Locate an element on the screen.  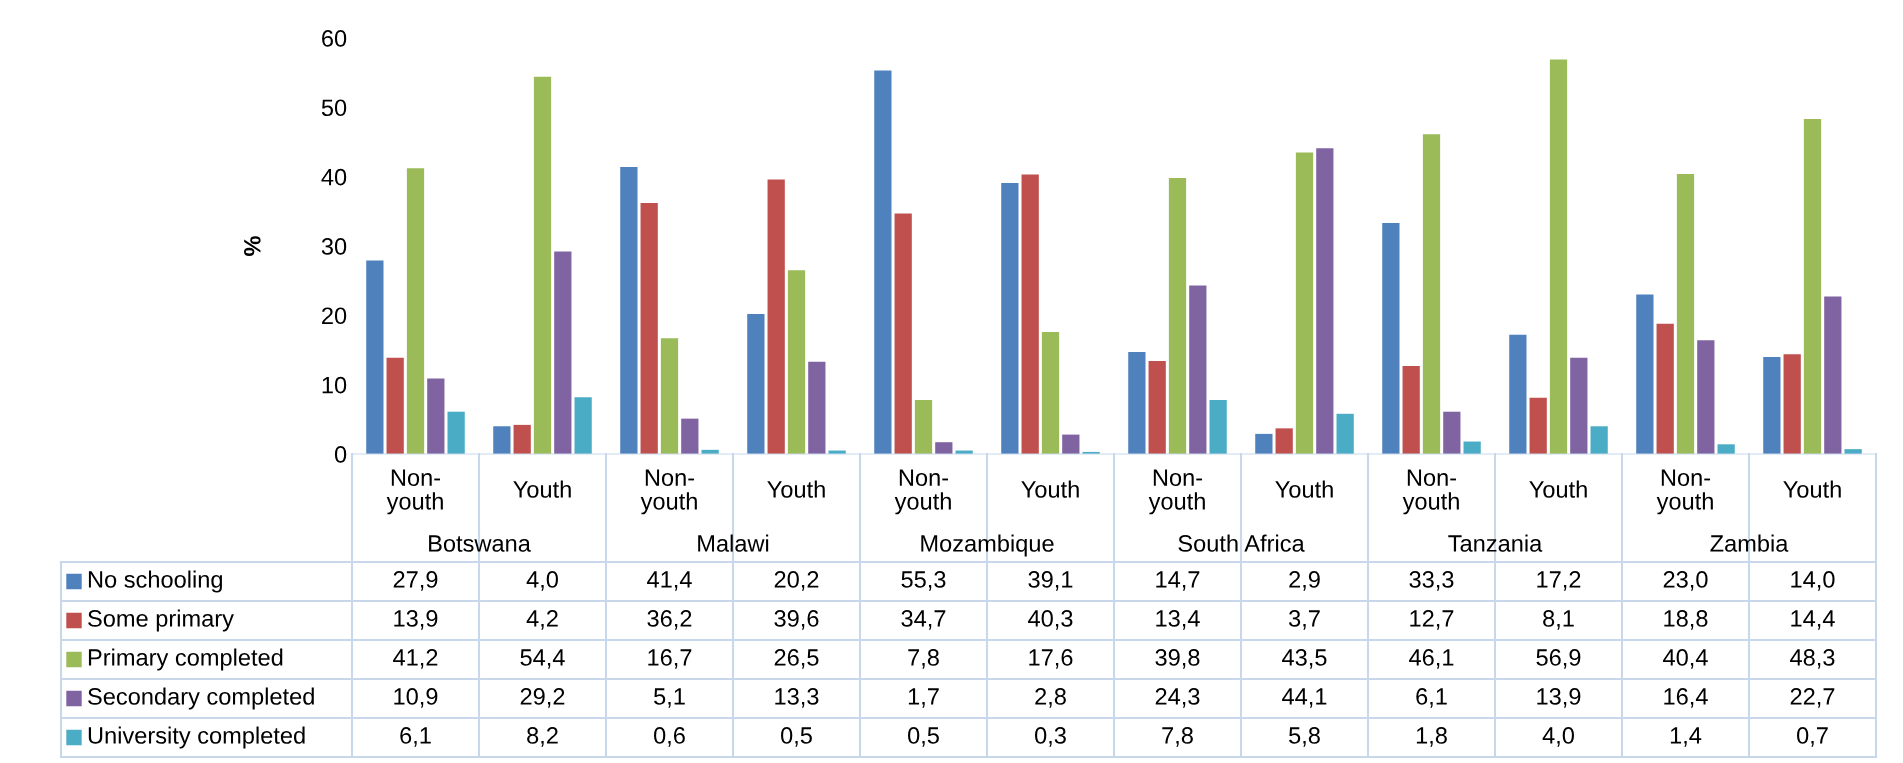
data-label: 39,1 is located at coordinates (1050, 581).